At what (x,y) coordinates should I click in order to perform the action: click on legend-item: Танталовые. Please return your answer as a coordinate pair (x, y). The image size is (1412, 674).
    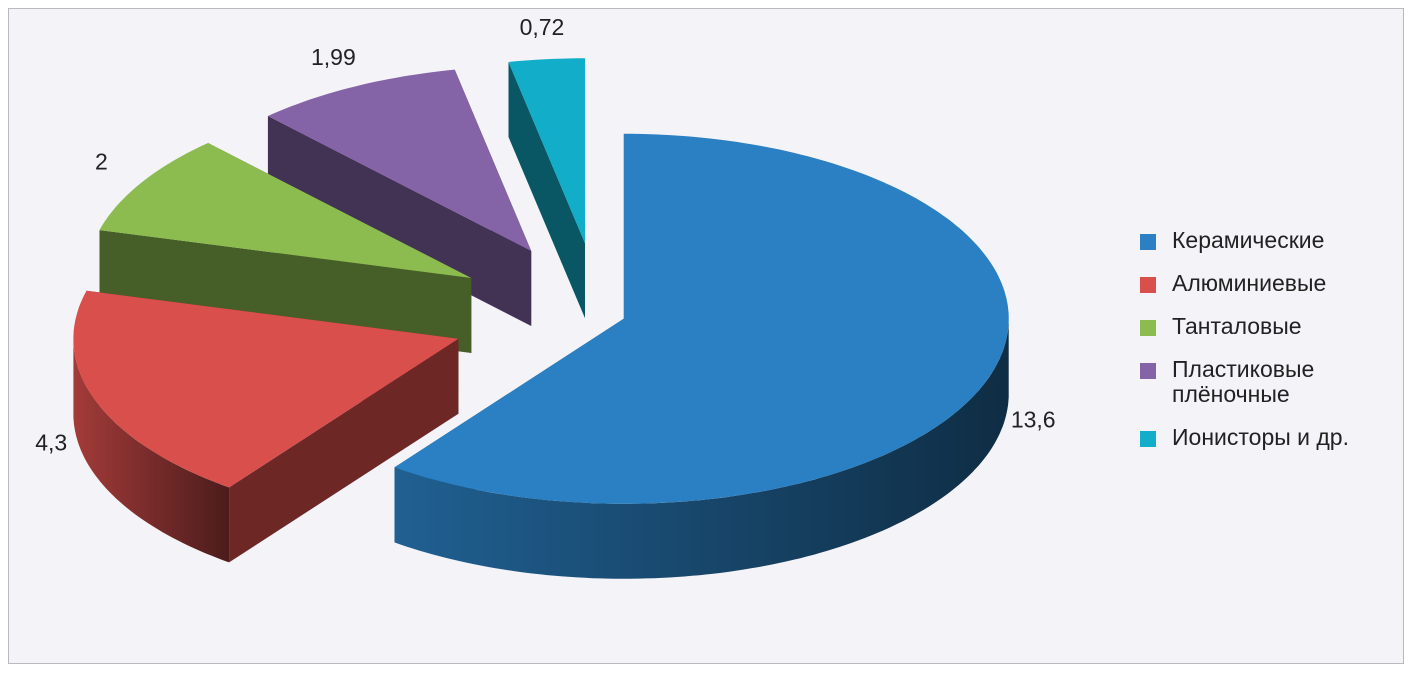
    Looking at the image, I should click on (1251, 326).